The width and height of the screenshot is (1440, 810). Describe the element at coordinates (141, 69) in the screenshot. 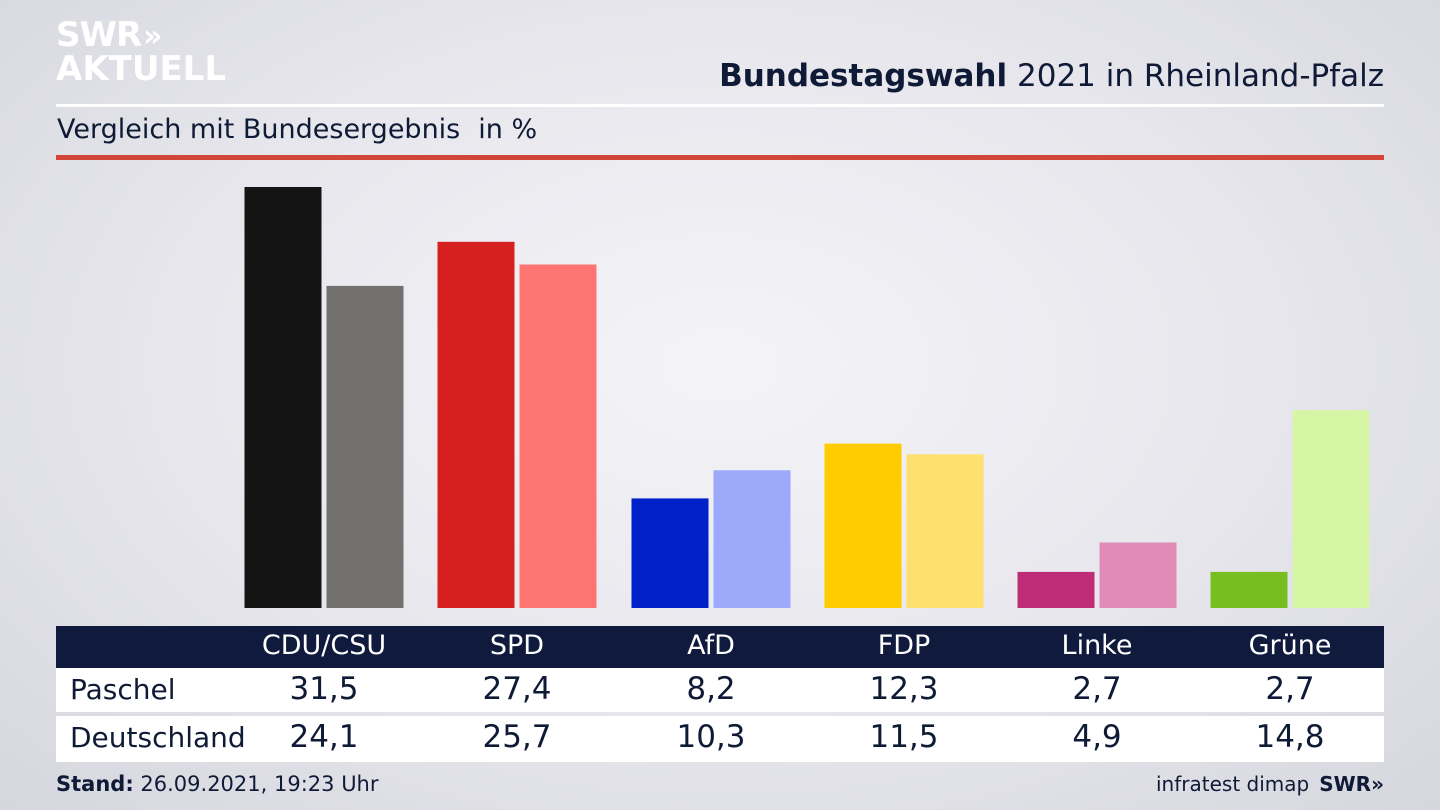

I see `logo-aktuell: AKTUELL` at that location.